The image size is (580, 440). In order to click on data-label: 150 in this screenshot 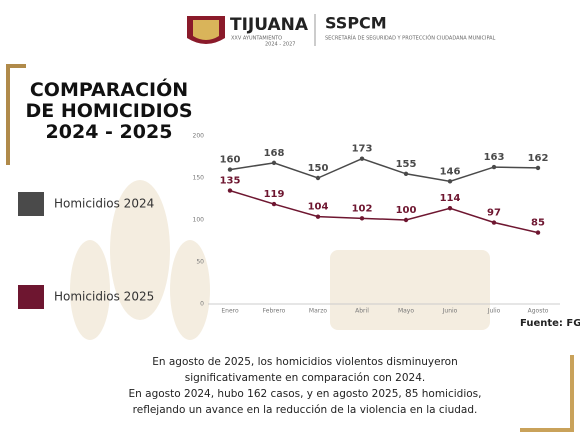, I will do `click(318, 168)`.